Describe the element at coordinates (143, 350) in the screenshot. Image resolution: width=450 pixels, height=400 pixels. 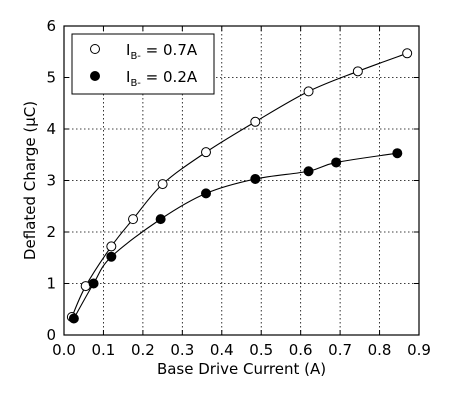
I see `x-tick-label: 0.2` at that location.